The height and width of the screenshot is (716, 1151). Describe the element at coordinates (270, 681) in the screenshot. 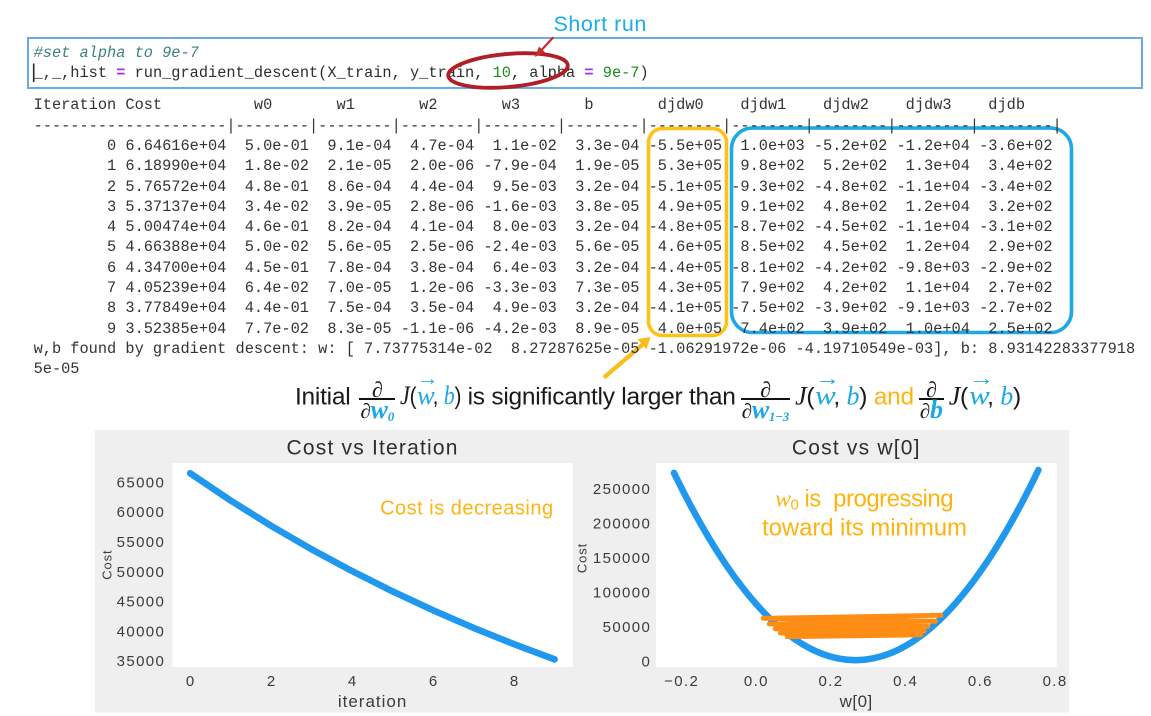

I see `svg-text: 2` at that location.